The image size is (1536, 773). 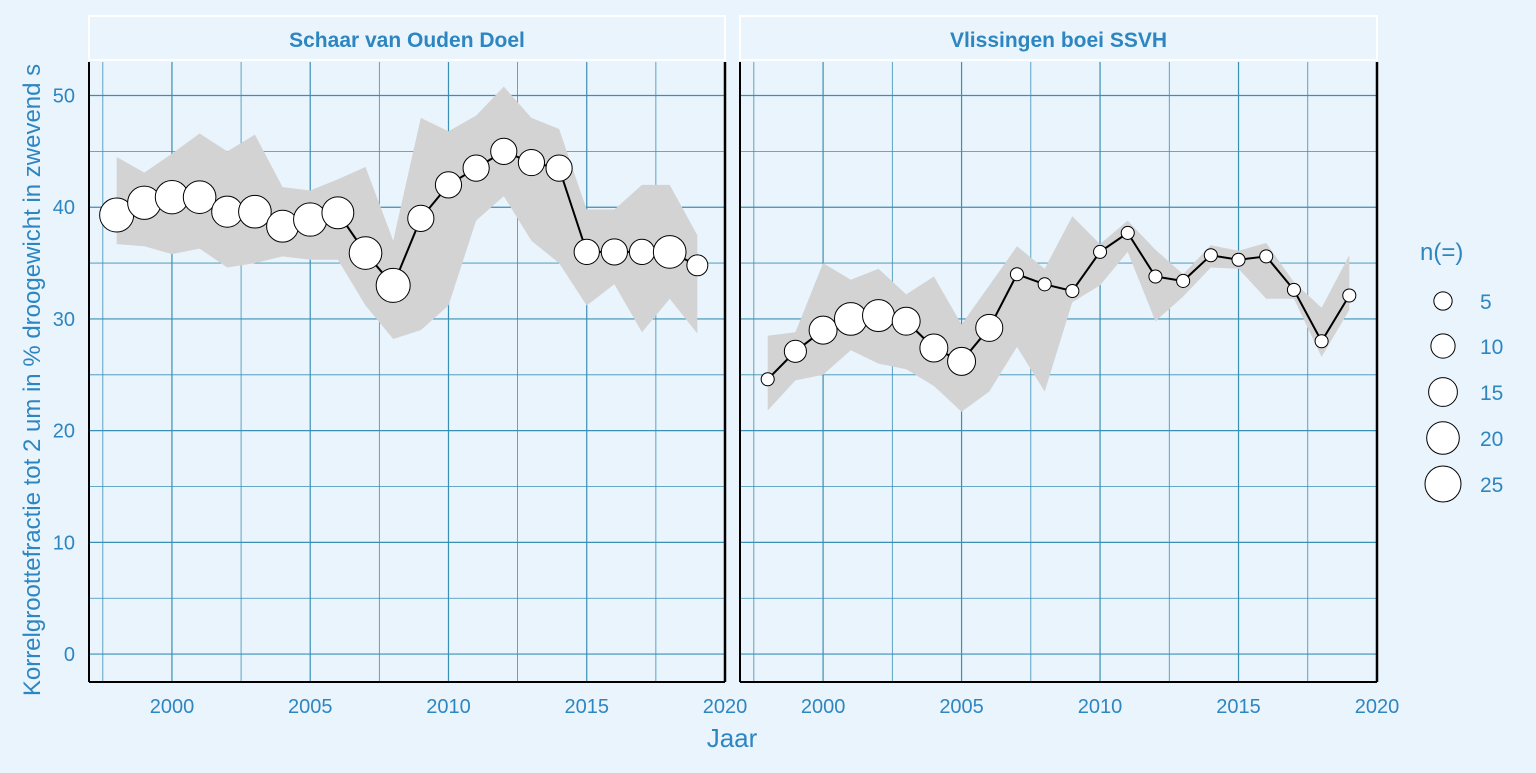 What do you see at coordinates (64, 543) in the screenshot?
I see `y-tick-label: 10` at bounding box center [64, 543].